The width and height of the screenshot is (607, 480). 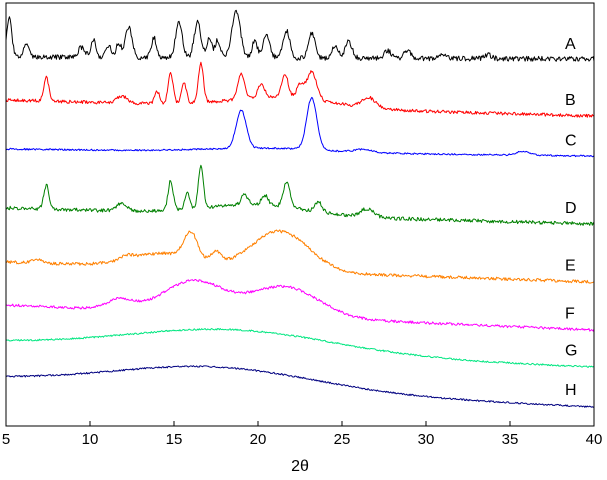 I want to click on x-tick-label: 15, so click(x=174, y=439).